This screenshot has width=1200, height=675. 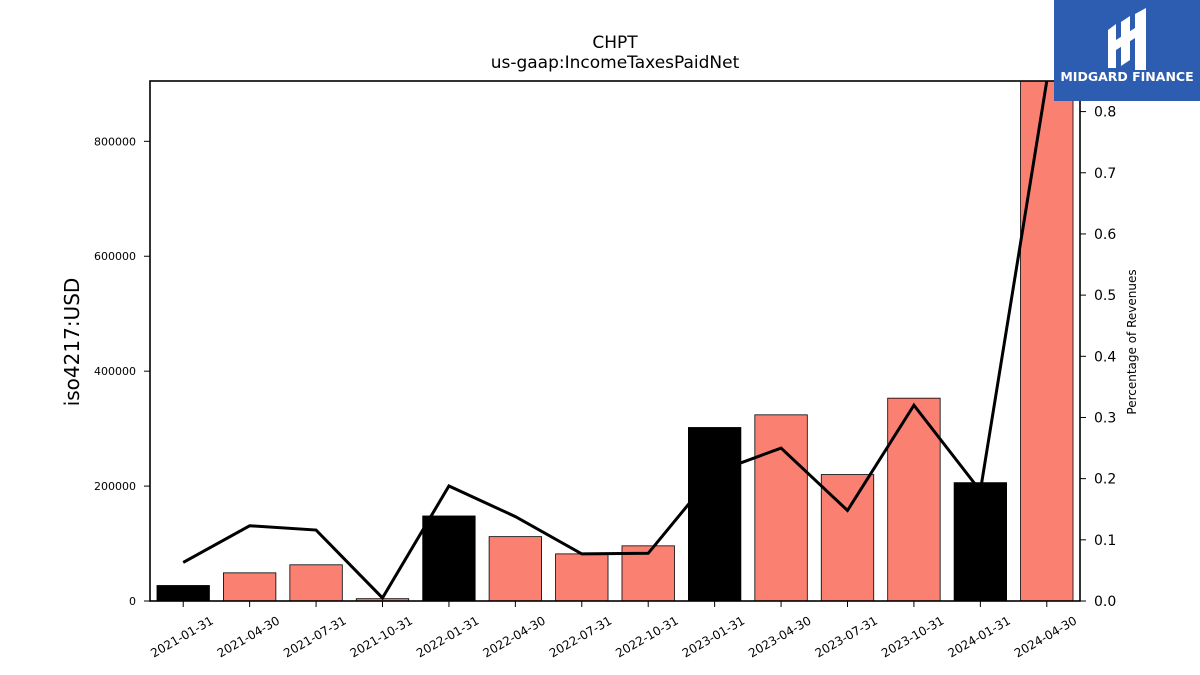 What do you see at coordinates (1105, 174) in the screenshot?
I see `y2-tick-label: 0.7` at bounding box center [1105, 174].